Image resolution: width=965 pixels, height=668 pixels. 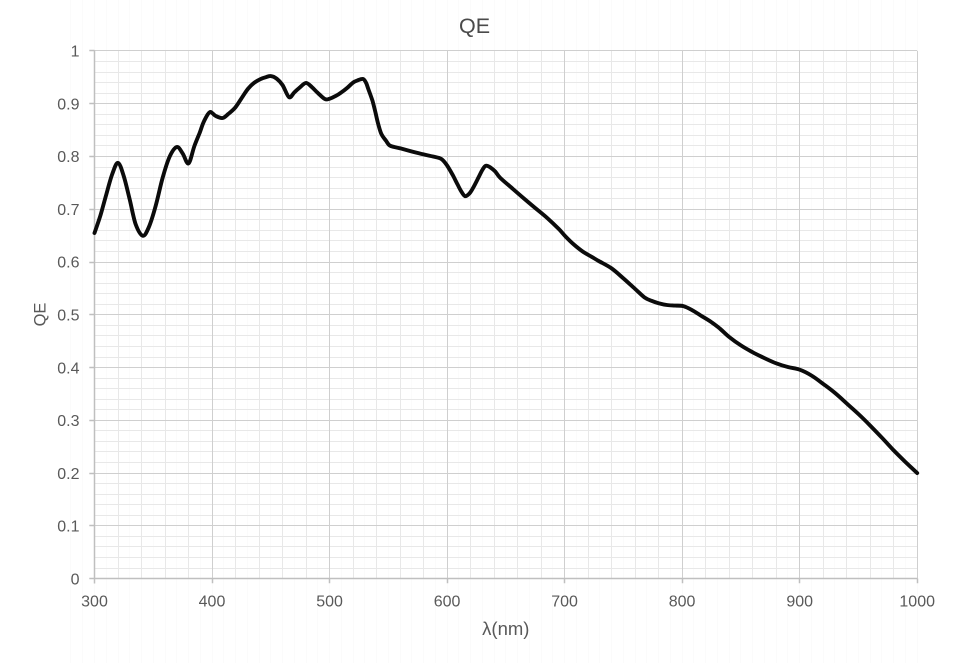 I want to click on svg-text: 1000, so click(x=917, y=602).